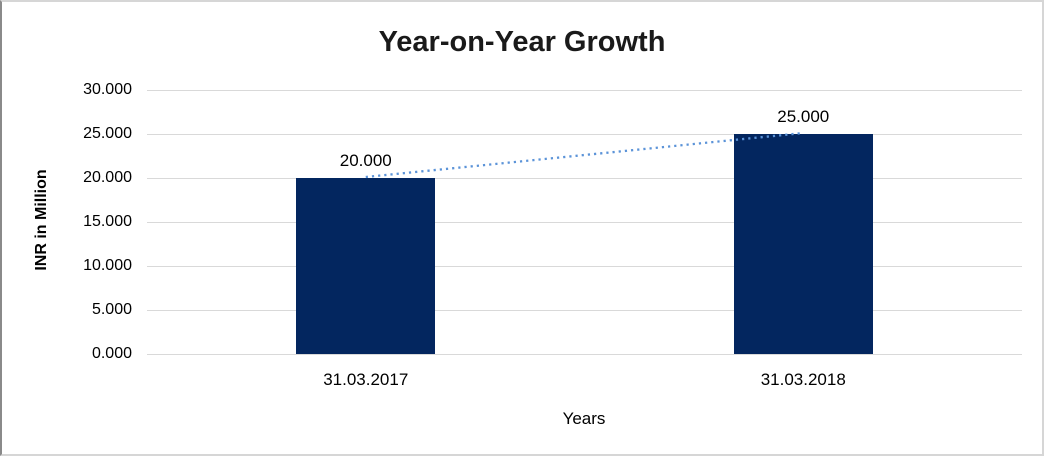  I want to click on chart-title: Year-on-Year Growth, so click(522, 42).